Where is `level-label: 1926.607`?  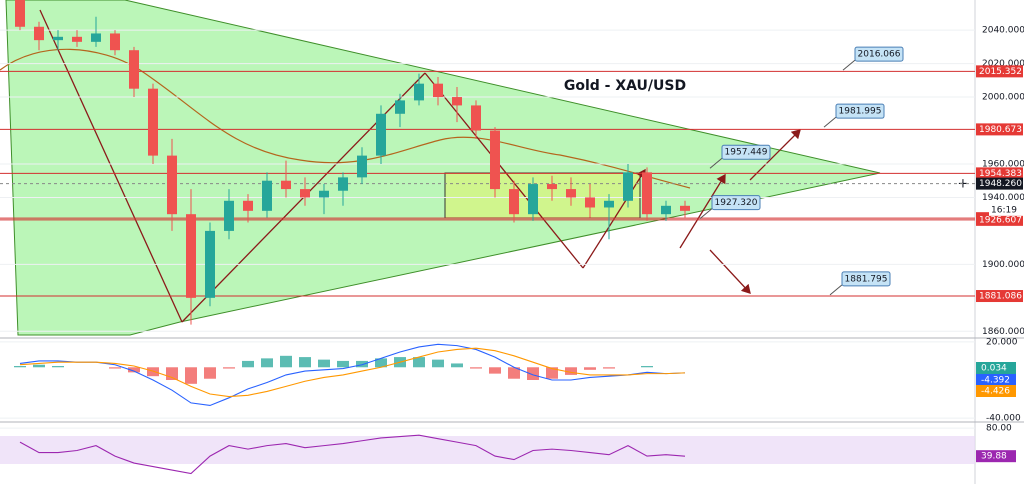 level-label: 1926.607 is located at coordinates (1000, 220).